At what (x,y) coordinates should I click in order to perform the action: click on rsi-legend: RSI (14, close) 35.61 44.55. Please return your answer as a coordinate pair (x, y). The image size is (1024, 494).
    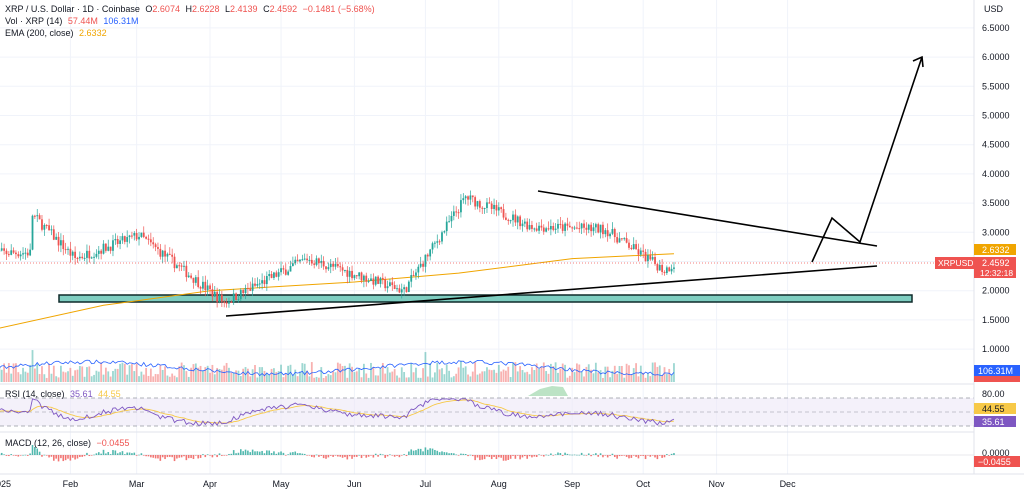
    Looking at the image, I should click on (63, 394).